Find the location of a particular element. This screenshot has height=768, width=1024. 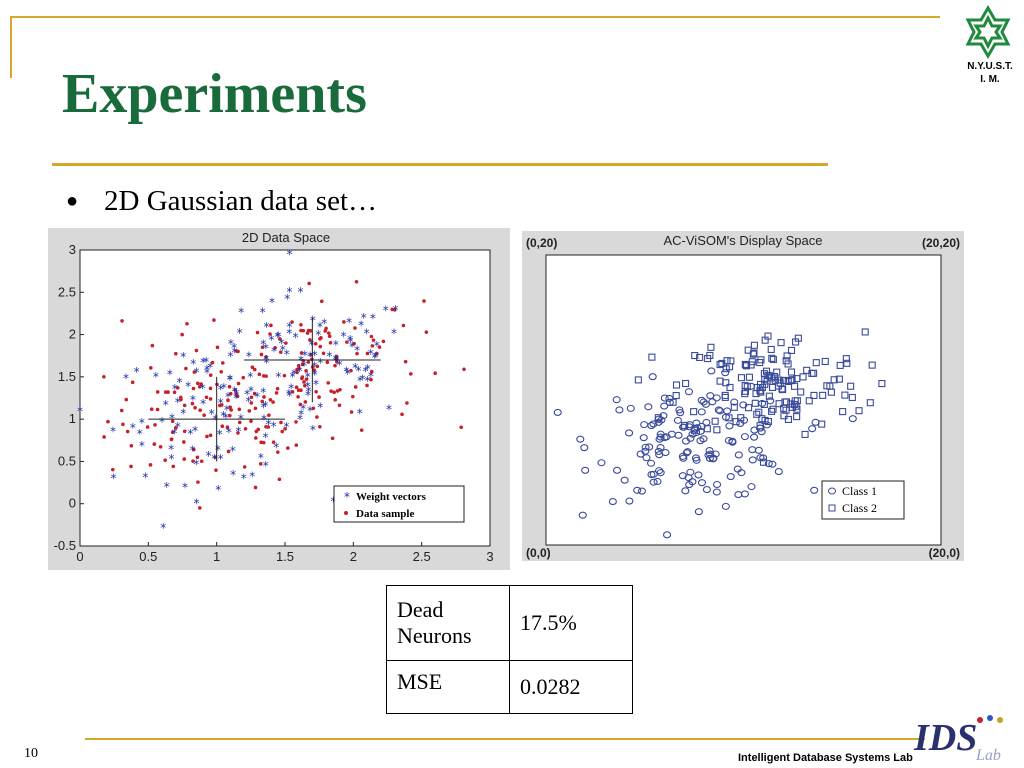

label-line1: MSE is located at coordinates (420, 681).